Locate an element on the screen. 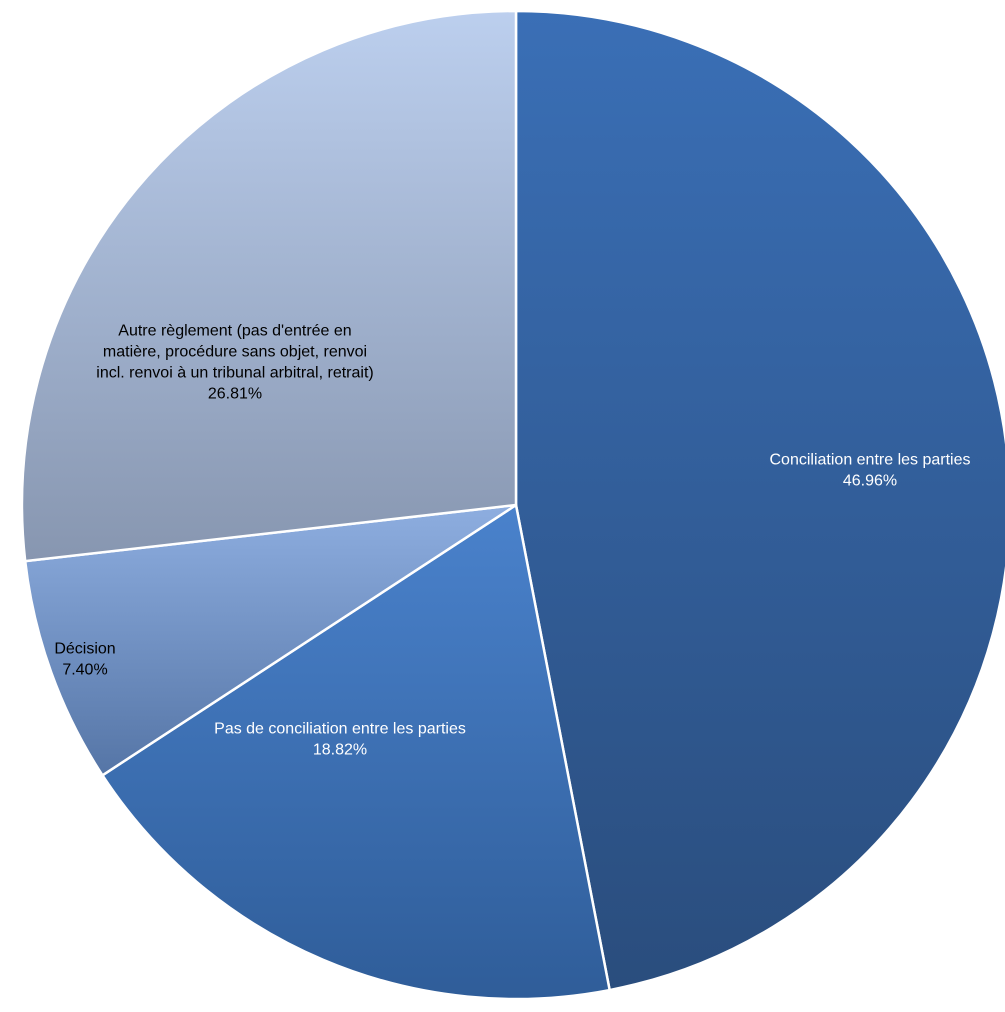 This screenshot has height=1012, width=1005. slice-value-label: 46.96% is located at coordinates (870, 481).